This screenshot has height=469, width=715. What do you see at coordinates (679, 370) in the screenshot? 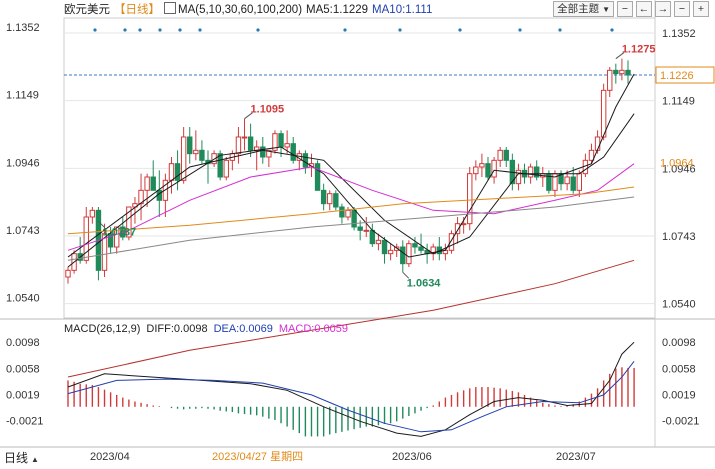
I see `macd-tick-right: 0.0058` at bounding box center [679, 370].